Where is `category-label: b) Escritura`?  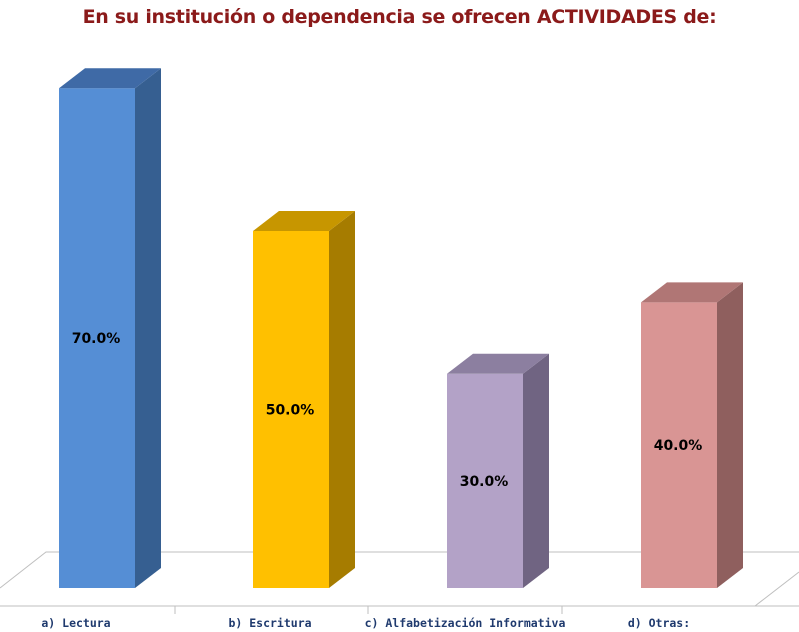
category-label: b) Escritura is located at coordinates (269, 623).